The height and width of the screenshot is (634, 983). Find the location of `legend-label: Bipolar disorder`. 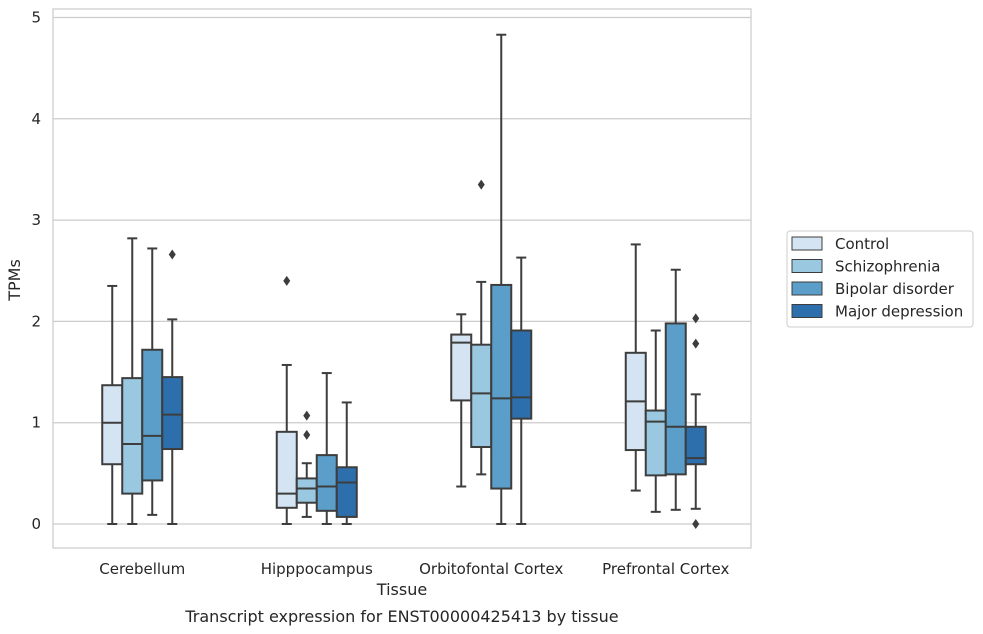

legend-label: Bipolar disorder is located at coordinates (895, 289).